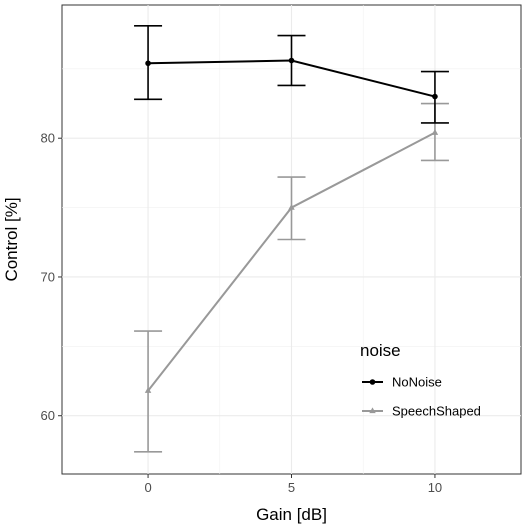 This screenshot has width=526, height=527. I want to click on legend-label: SpeechShaped, so click(436, 411).